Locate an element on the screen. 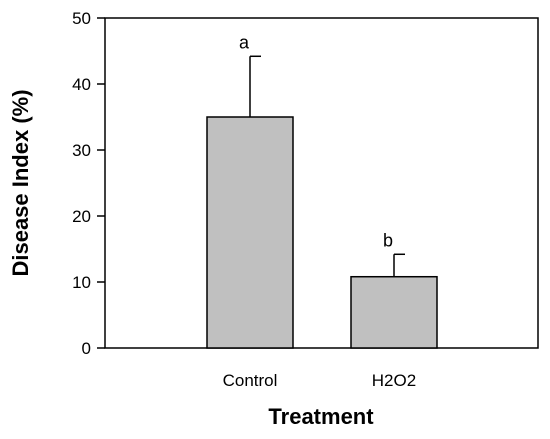 Image resolution: width=550 pixels, height=439 pixels. significance-label: a is located at coordinates (244, 42).